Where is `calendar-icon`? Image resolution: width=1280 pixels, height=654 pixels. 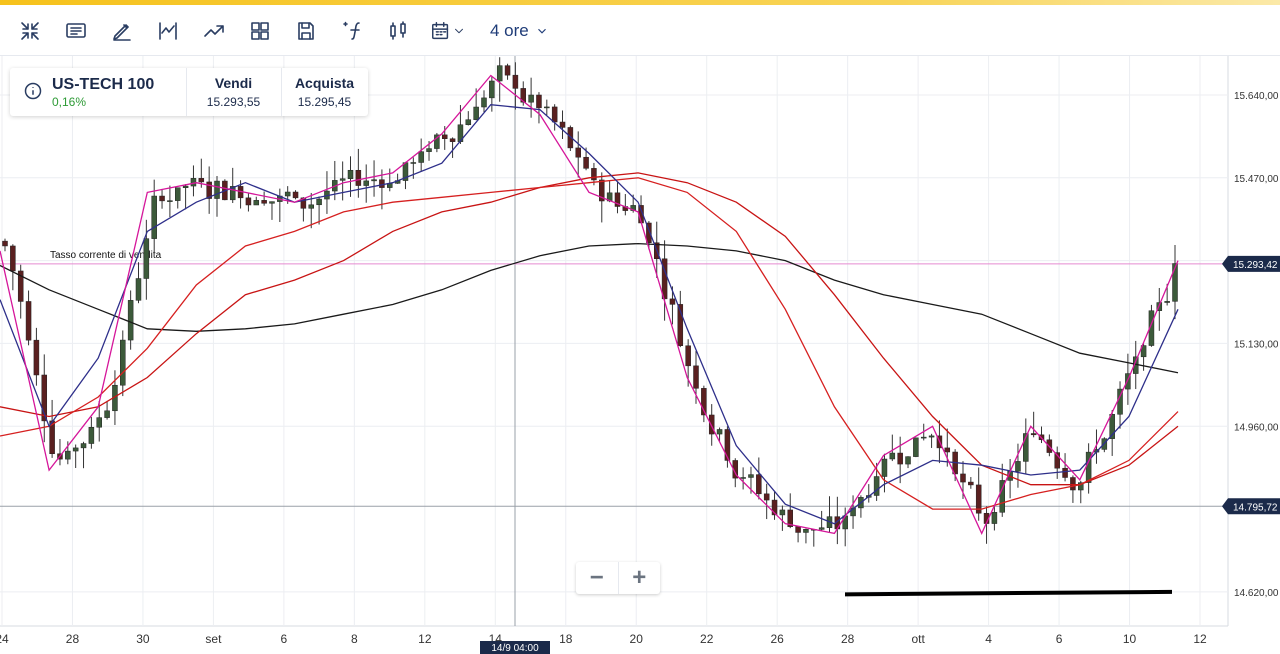 calendar-icon is located at coordinates (448, 31).